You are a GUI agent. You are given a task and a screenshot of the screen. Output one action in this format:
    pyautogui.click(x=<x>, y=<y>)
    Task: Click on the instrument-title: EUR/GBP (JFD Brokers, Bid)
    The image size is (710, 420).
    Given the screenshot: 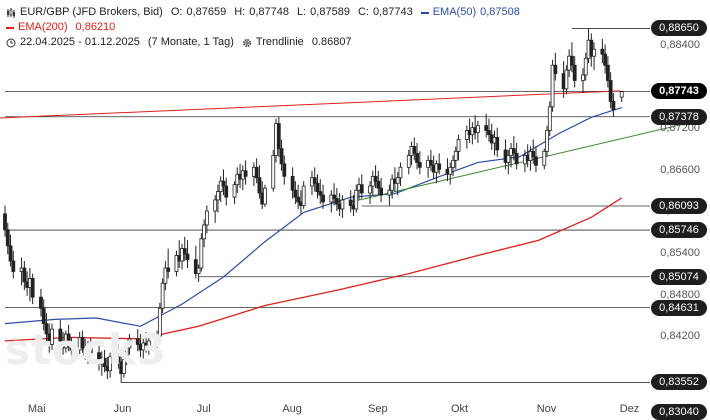 What is the action you would take?
    pyautogui.click(x=91, y=12)
    